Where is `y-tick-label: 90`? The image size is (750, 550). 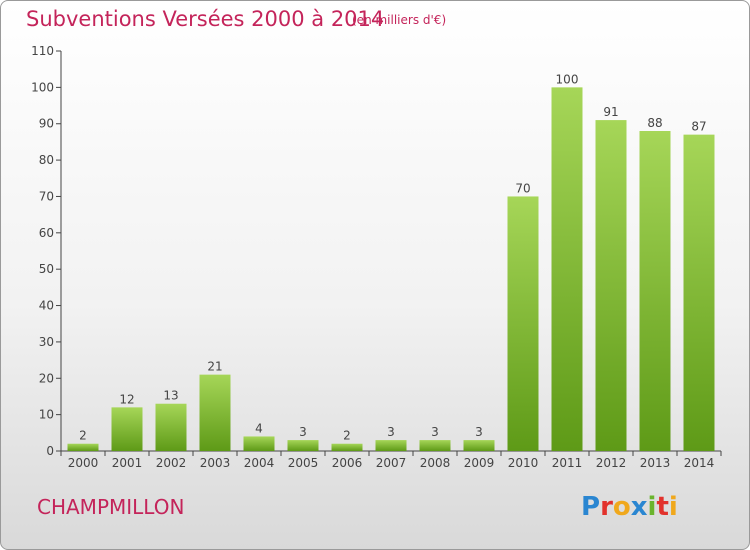
y-tick-label: 90 is located at coordinates (46, 124).